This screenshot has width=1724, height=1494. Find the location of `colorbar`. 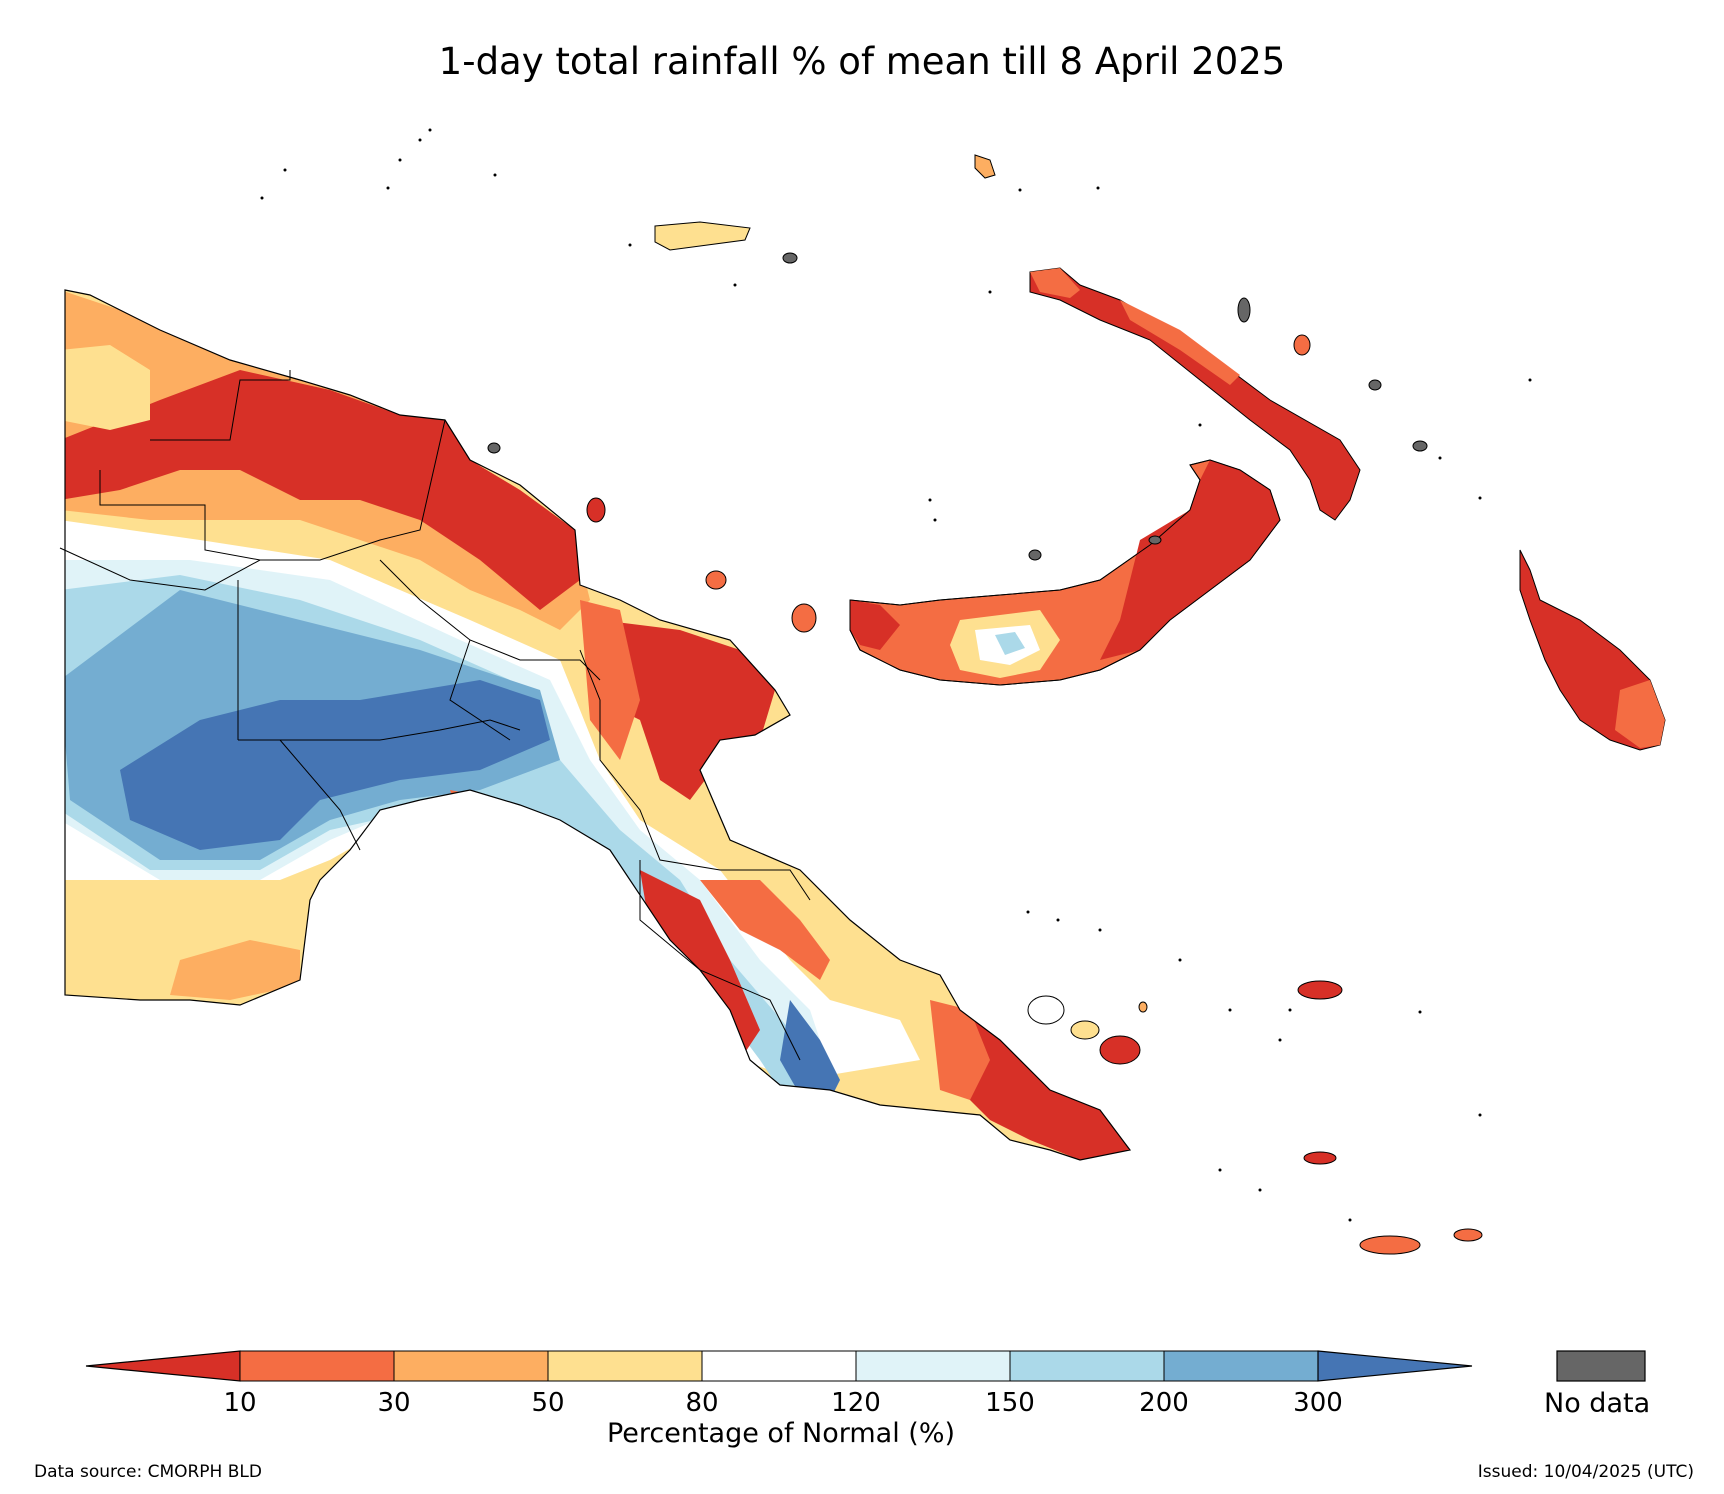

colorbar is located at coordinates (865, 1366).